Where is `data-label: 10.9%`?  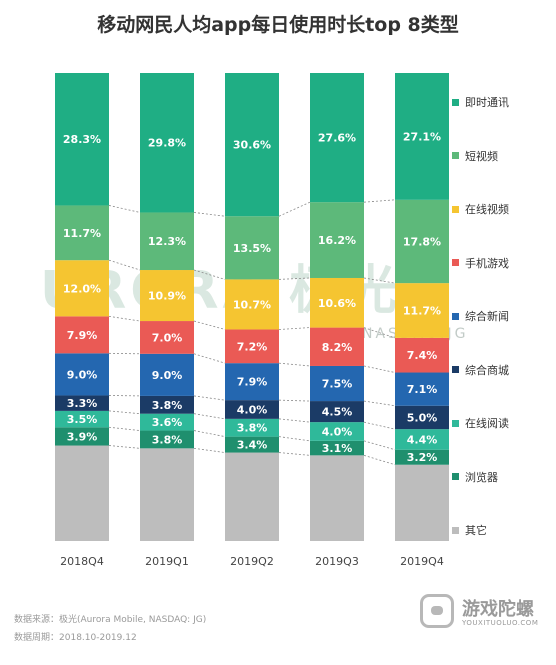 data-label: 10.9% is located at coordinates (167, 296).